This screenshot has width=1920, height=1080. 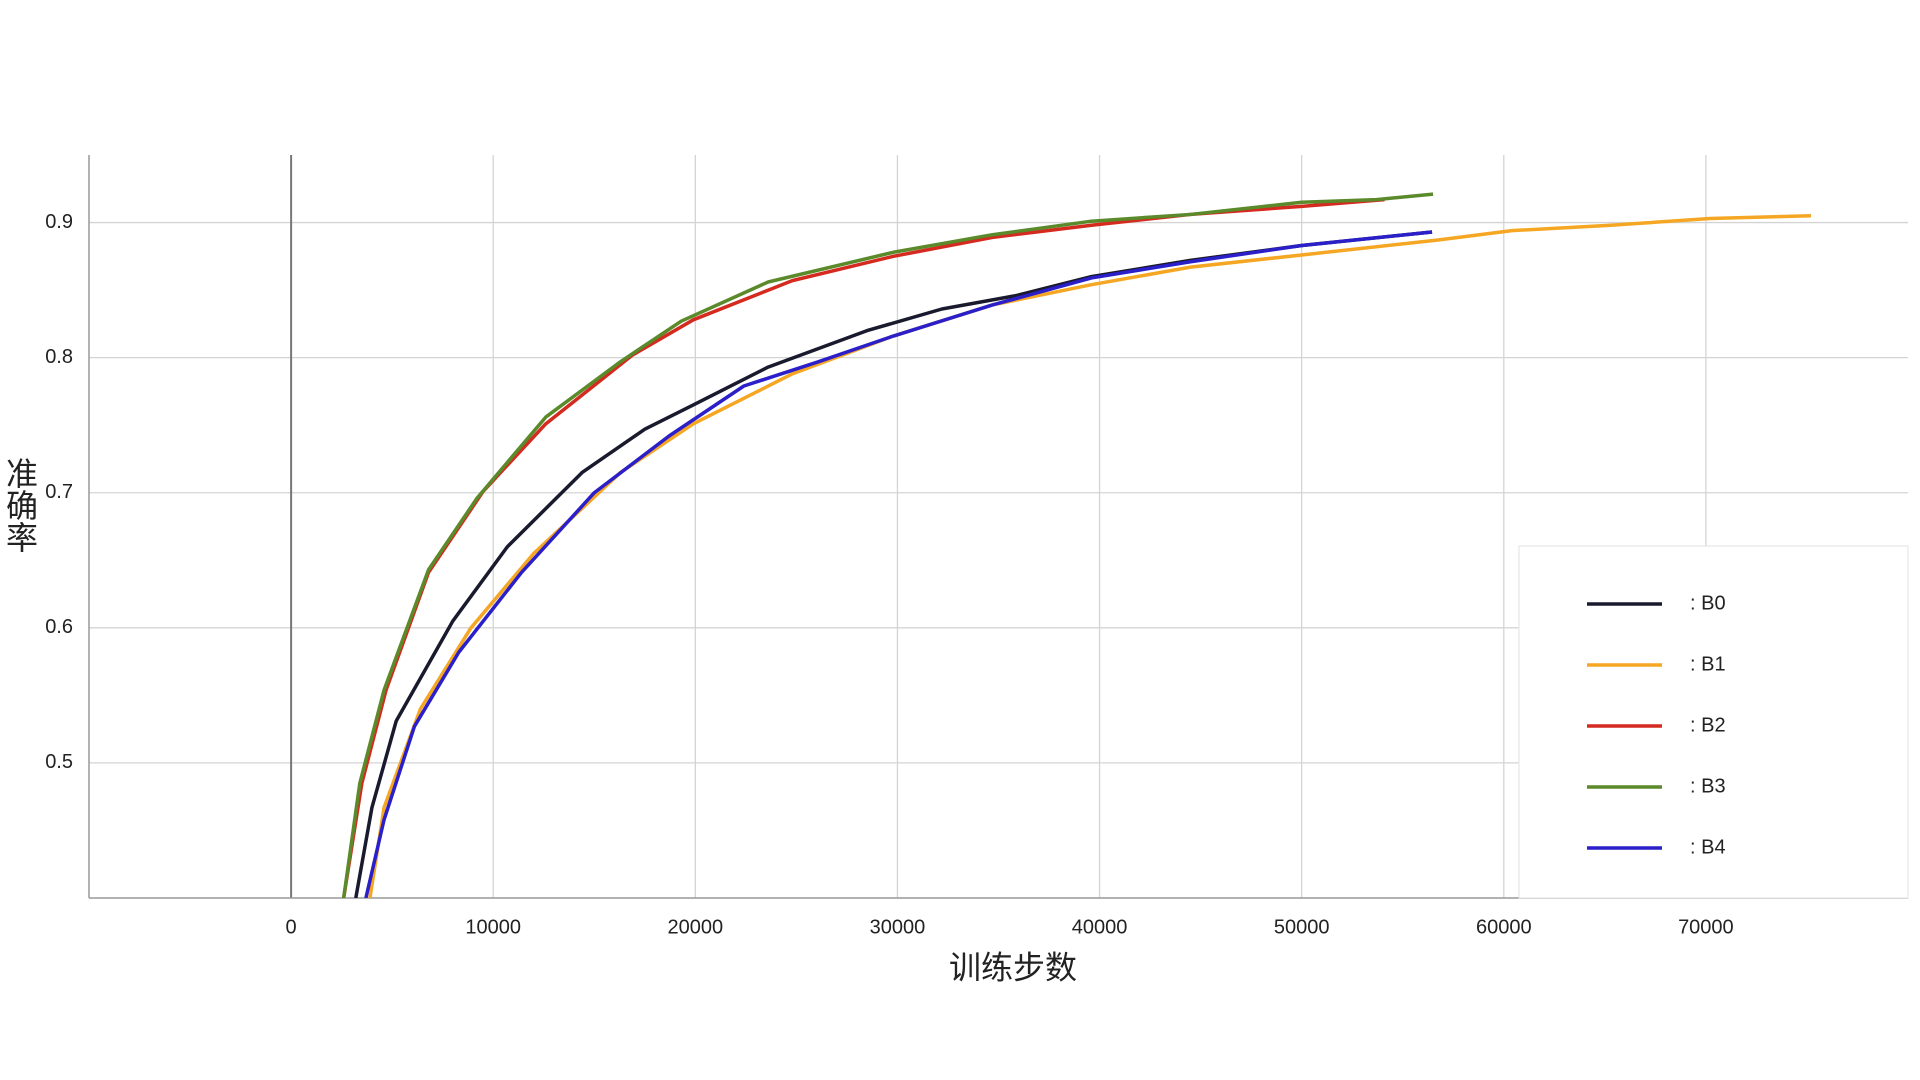 I want to click on x-tick-label: 60000, so click(x=1504, y=927).